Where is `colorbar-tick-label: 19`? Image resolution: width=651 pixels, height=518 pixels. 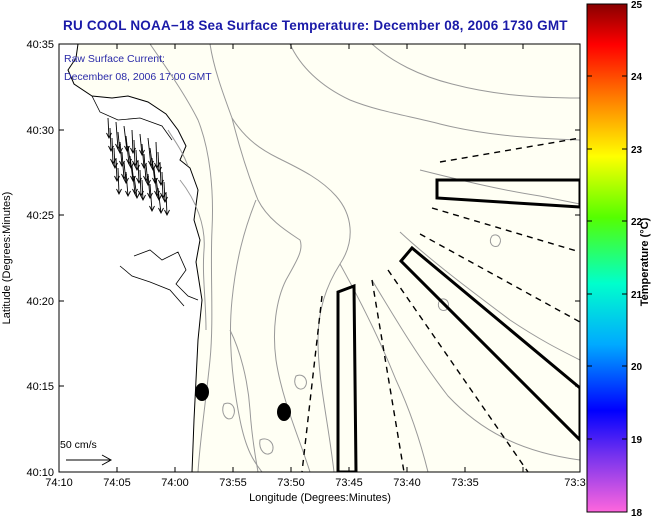 colorbar-tick-label: 19 is located at coordinates (637, 440).